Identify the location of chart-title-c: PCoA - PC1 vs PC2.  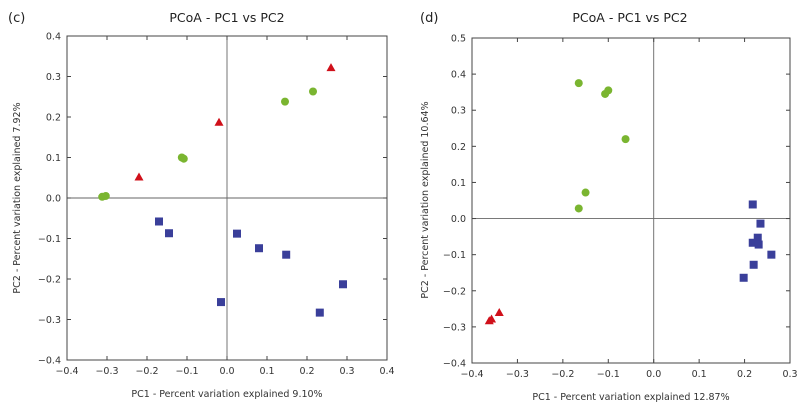
(226, 17).